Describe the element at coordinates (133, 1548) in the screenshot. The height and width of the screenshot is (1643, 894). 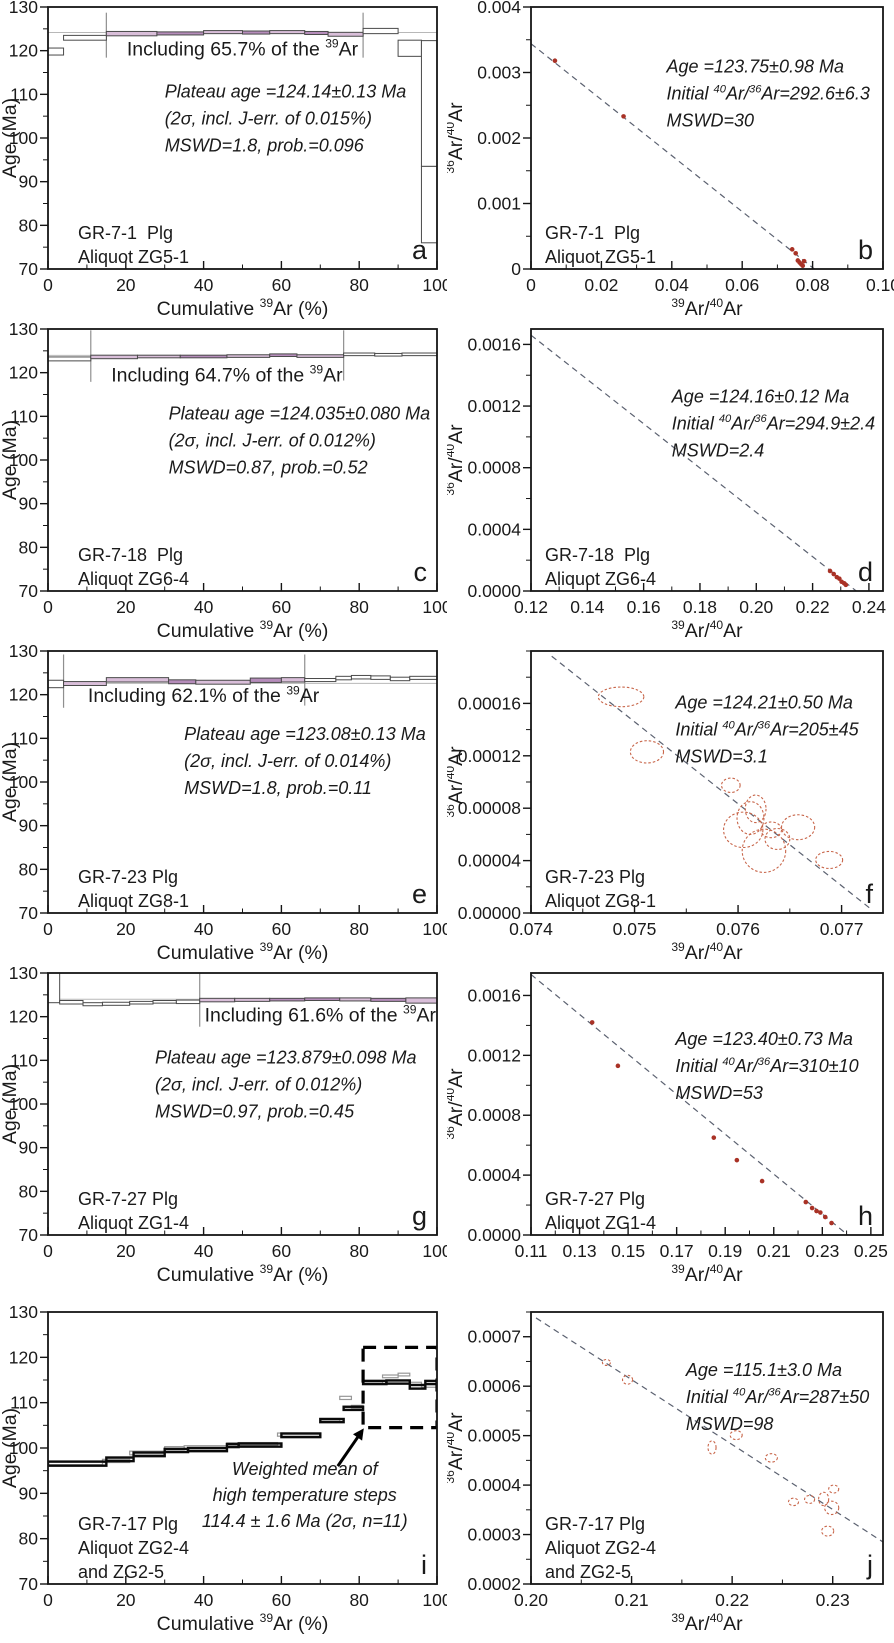
I see `sample-label: Aliquot ZG2-4` at that location.